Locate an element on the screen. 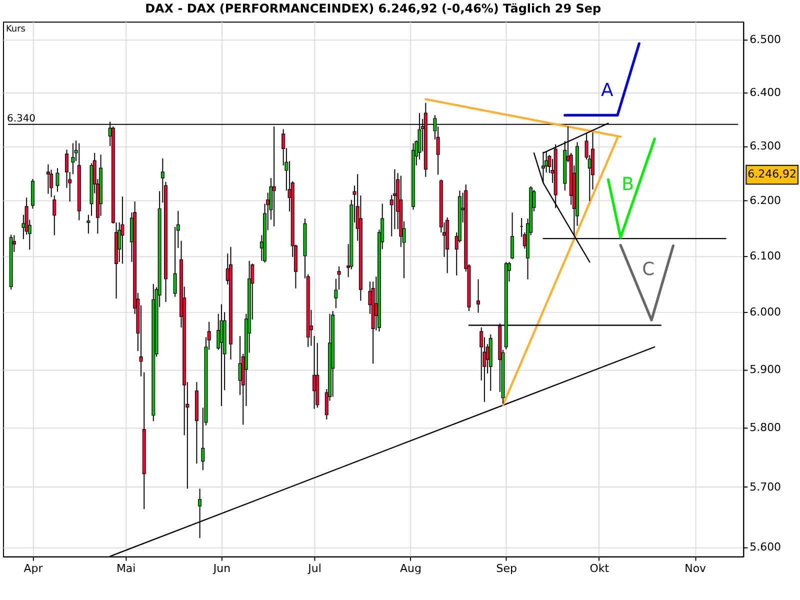  x-tick-label: Jul is located at coordinates (314, 568).